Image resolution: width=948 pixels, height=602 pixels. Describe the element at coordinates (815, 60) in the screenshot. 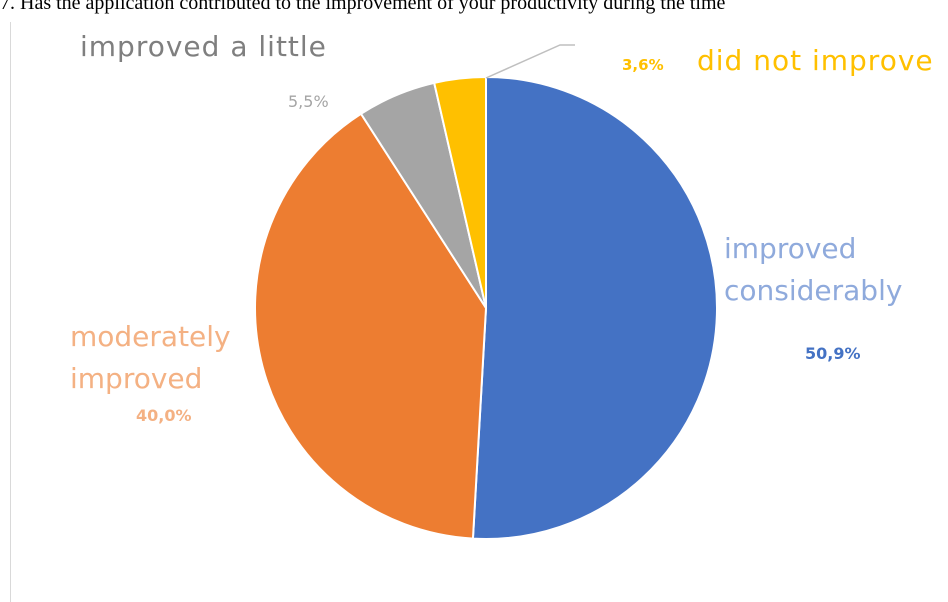

I see `label-did-not-improve: did not improve` at that location.